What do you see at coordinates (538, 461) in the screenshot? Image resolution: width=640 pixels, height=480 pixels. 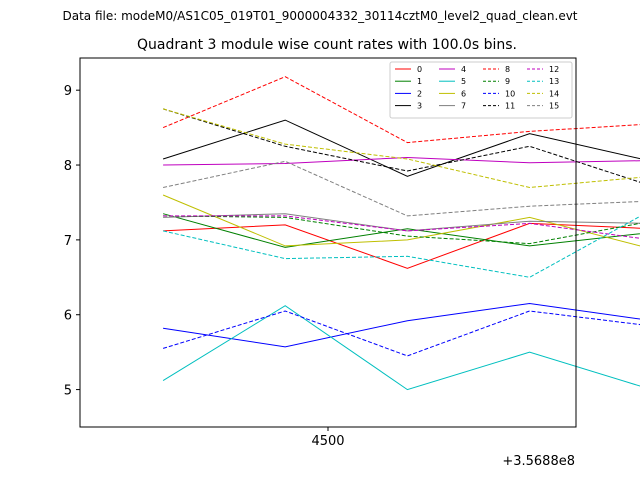 I see `x-offset-label: +3.5688e8` at bounding box center [538, 461].